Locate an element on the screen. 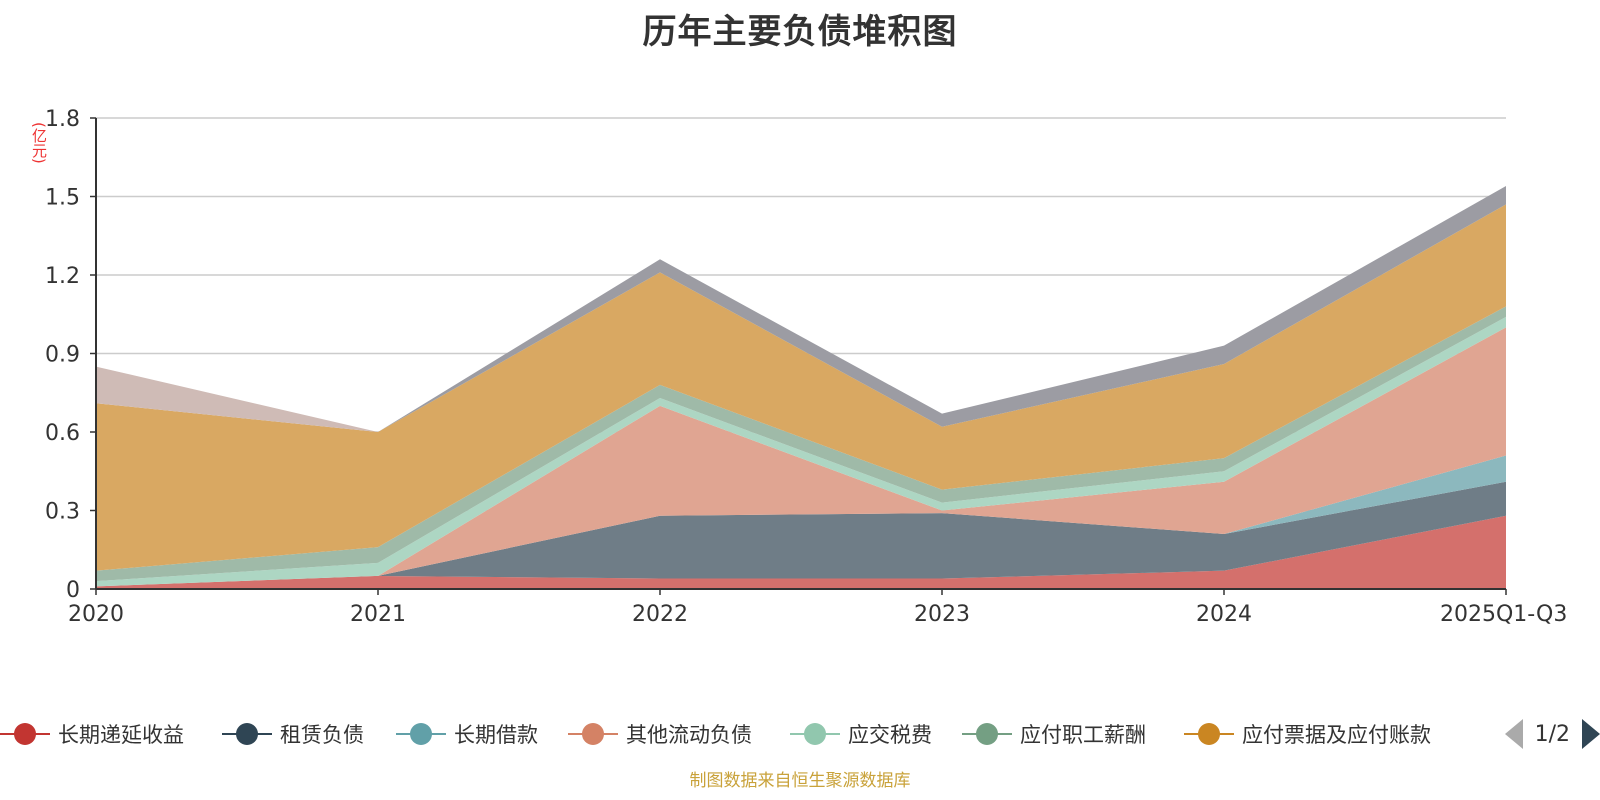 The image size is (1600, 800). legend-label: 其他流动负债 is located at coordinates (689, 735).